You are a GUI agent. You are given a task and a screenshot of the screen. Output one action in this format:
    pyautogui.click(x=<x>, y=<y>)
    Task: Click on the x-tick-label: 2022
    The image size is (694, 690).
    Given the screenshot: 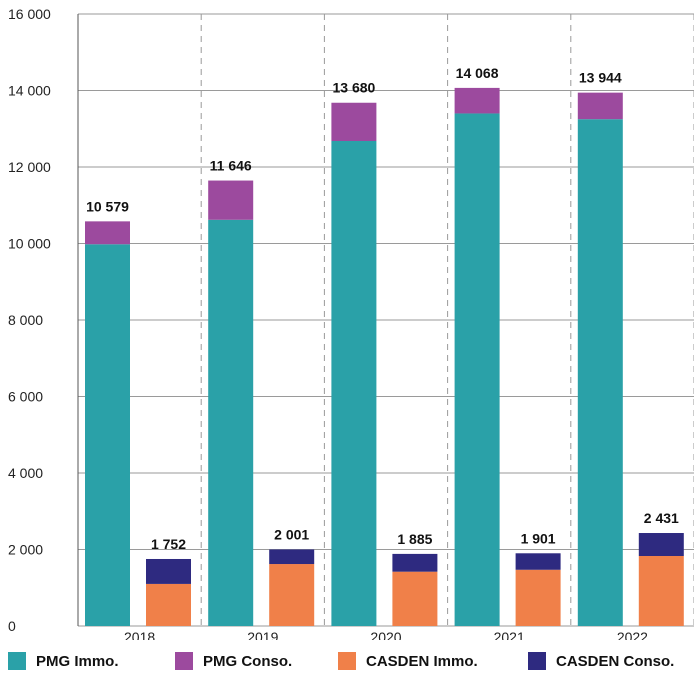 What is the action you would take?
    pyautogui.click(x=632, y=634)
    